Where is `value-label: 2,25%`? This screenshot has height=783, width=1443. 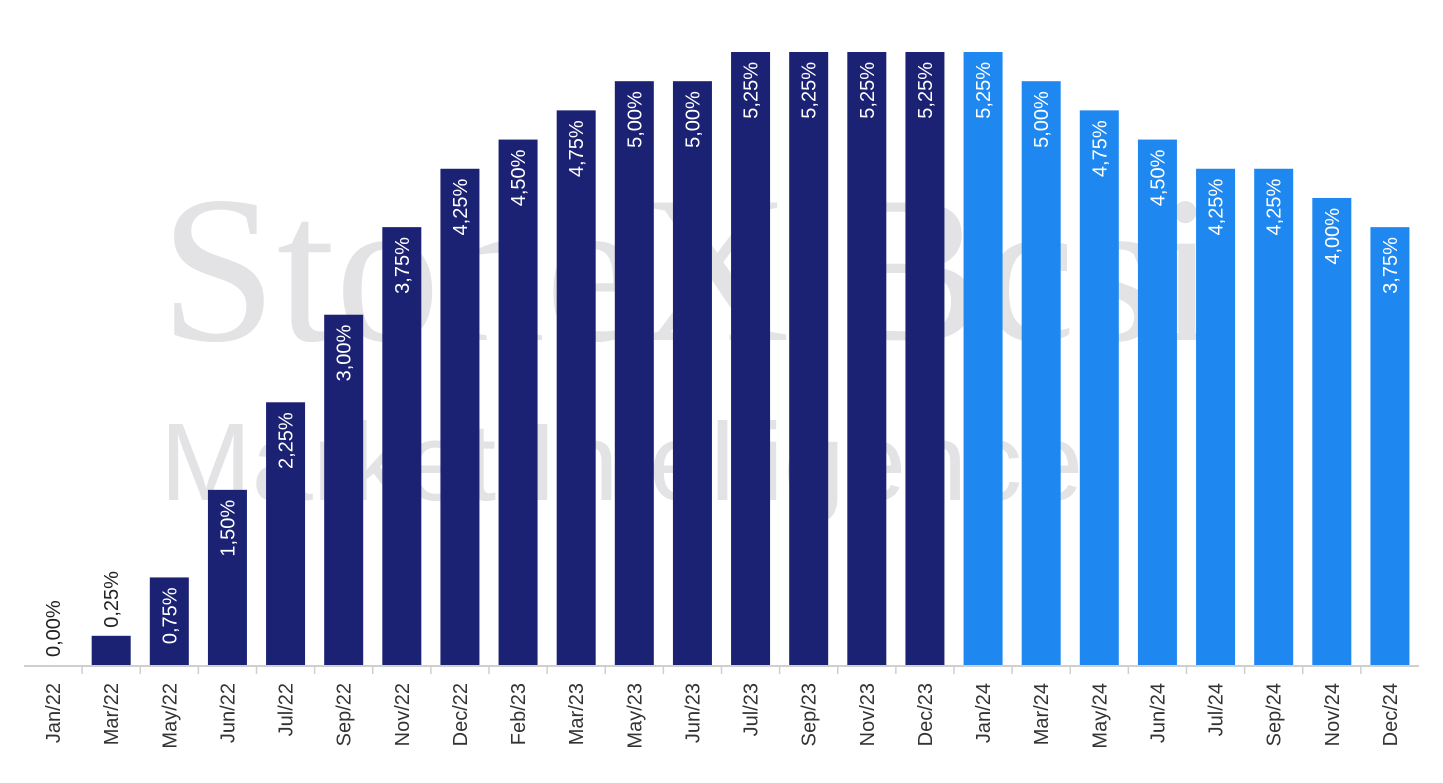 value-label: 2,25% is located at coordinates (287, 440).